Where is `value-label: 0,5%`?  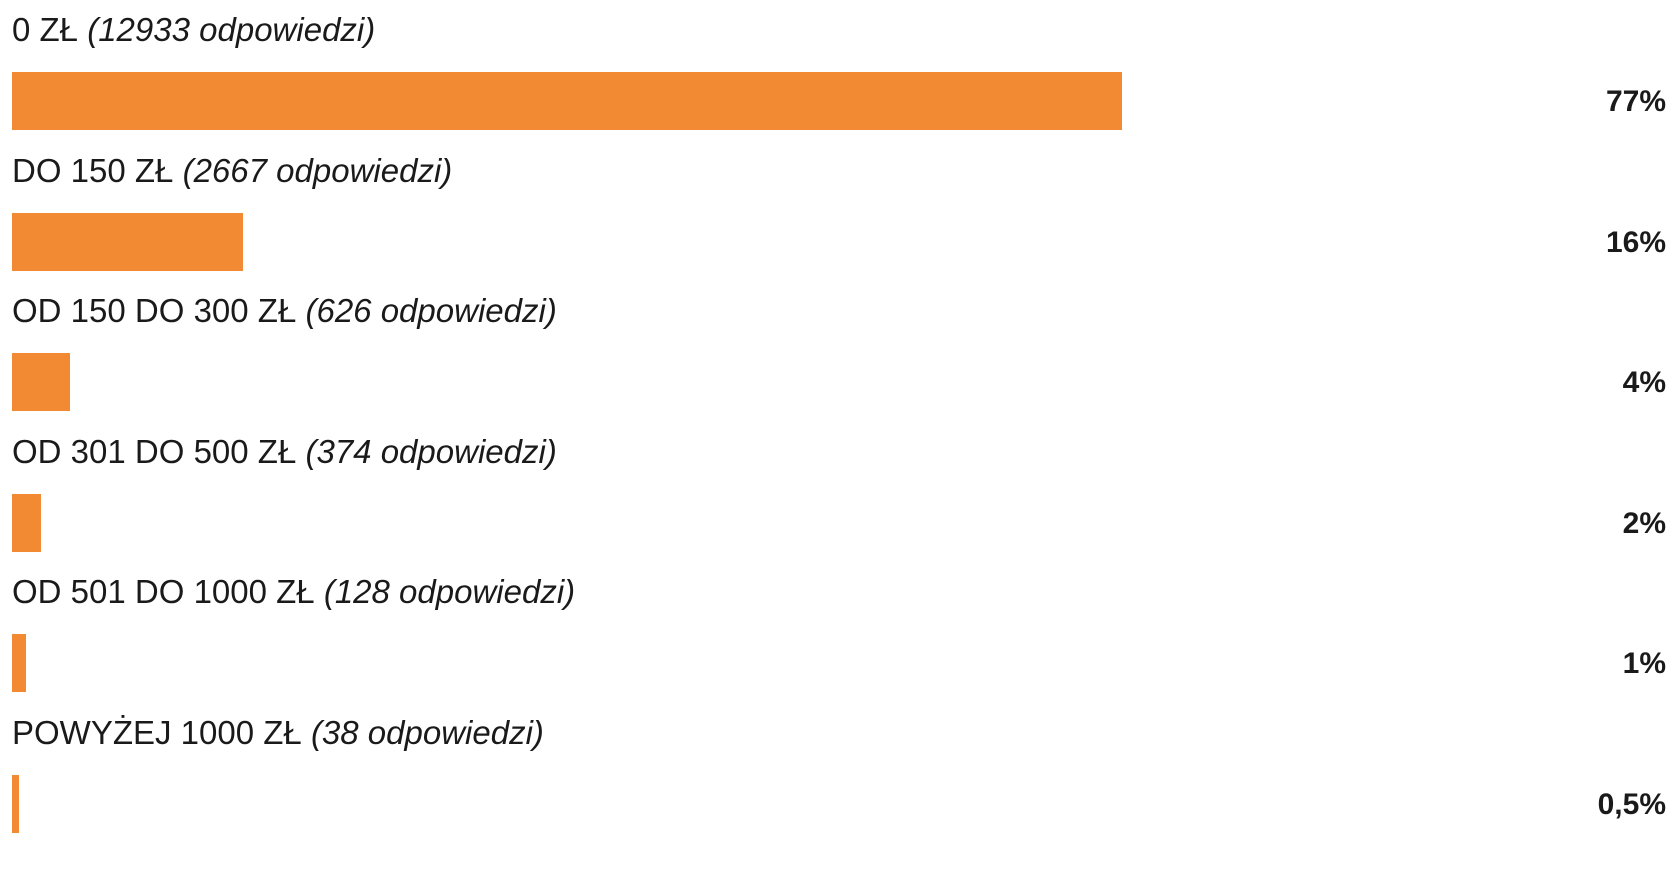
value-label: 0,5% is located at coordinates (1631, 804).